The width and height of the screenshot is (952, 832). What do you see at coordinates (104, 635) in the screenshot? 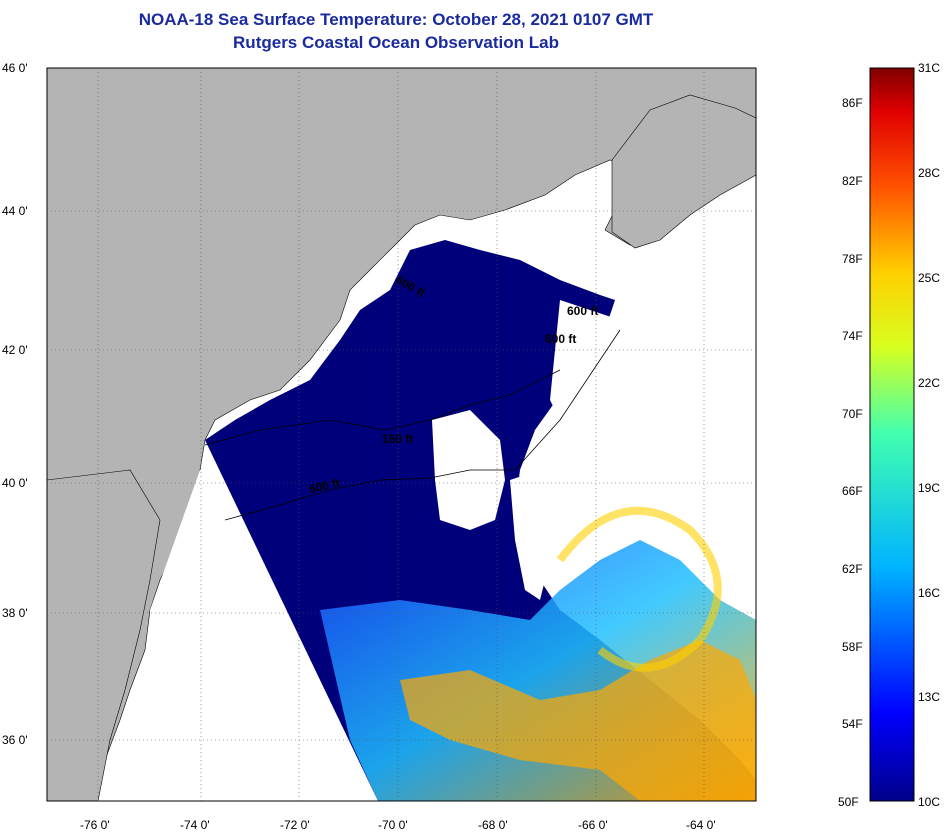
I see `land-mass-south` at bounding box center [104, 635].